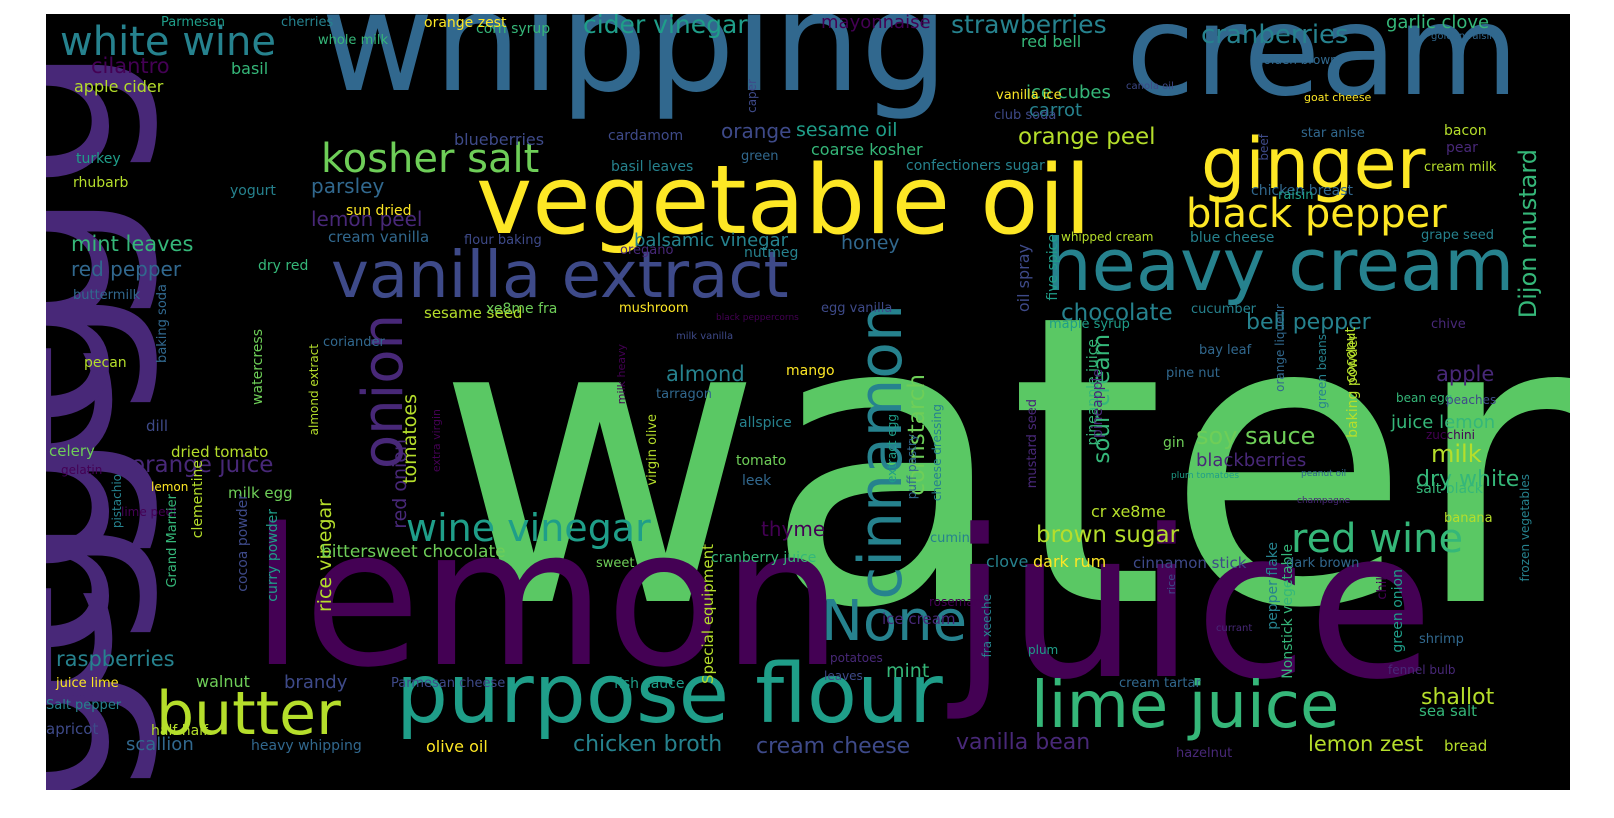  What do you see at coordinates (448, 683) in the screenshot?
I see `word-cloud-word: Parmesan cheese` at bounding box center [448, 683].